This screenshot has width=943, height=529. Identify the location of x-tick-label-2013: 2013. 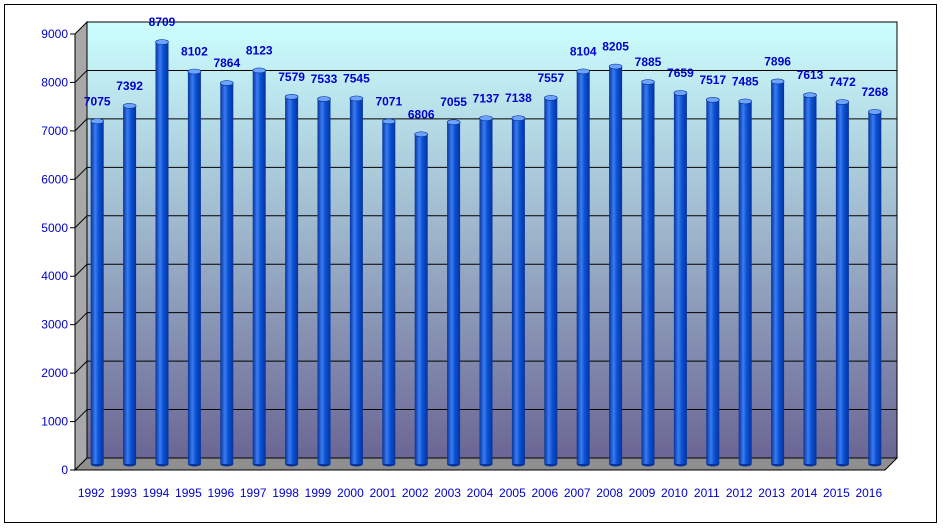
(771, 493).